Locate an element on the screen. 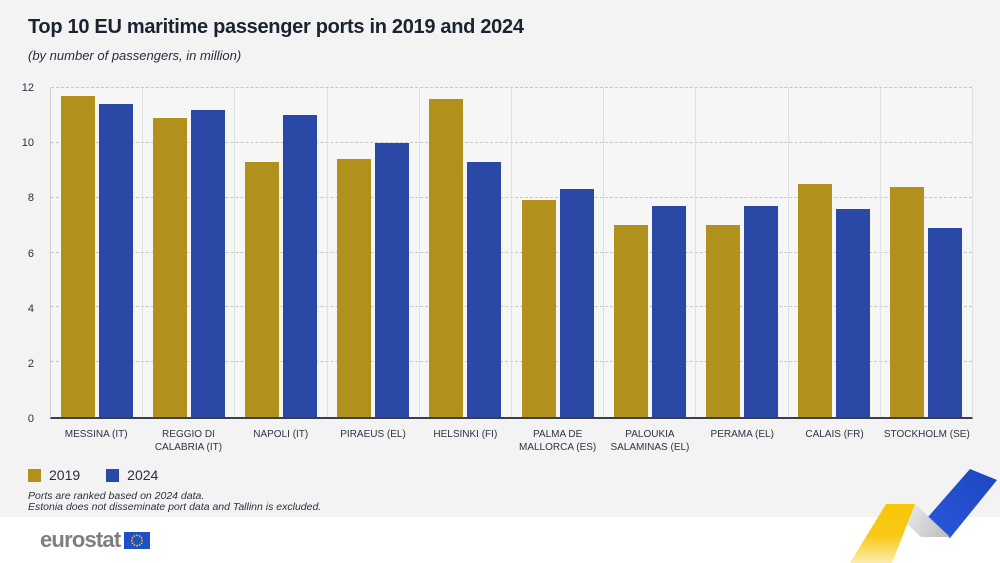 Image resolution: width=1000 pixels, height=563 pixels. legend-label: 2019 is located at coordinates (65, 475).